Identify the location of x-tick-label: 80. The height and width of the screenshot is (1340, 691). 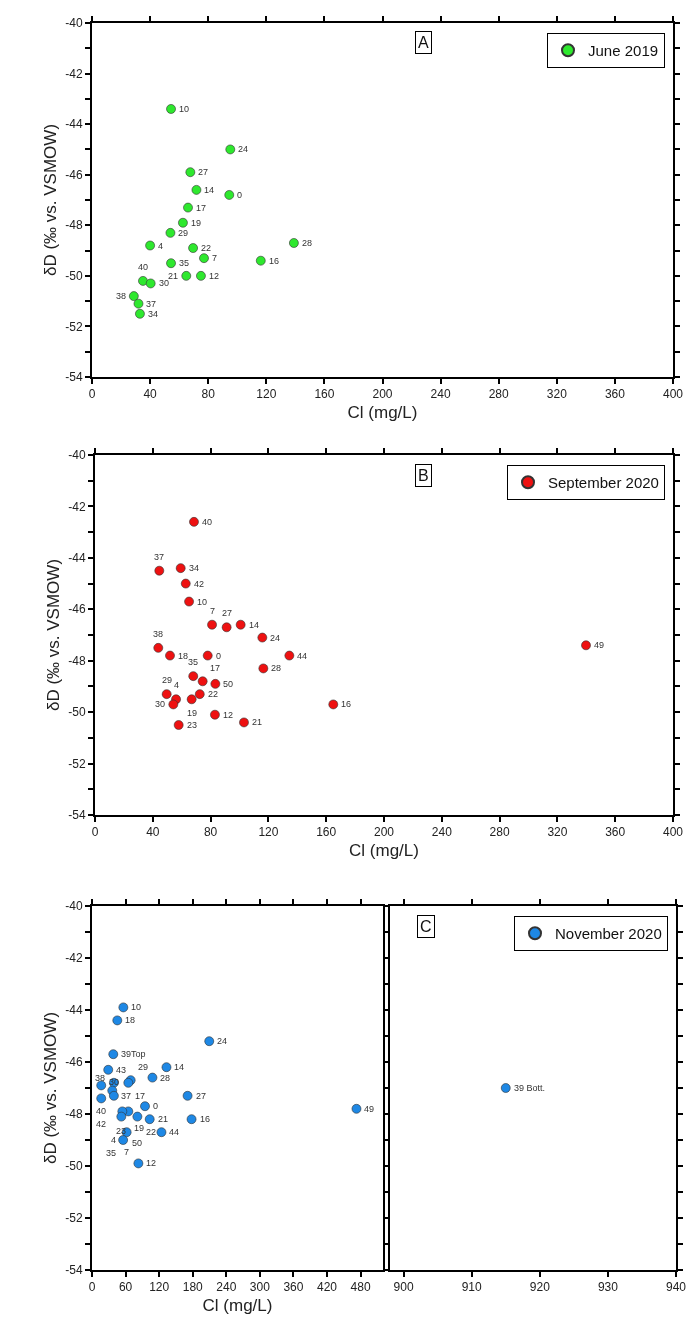
(208, 394).